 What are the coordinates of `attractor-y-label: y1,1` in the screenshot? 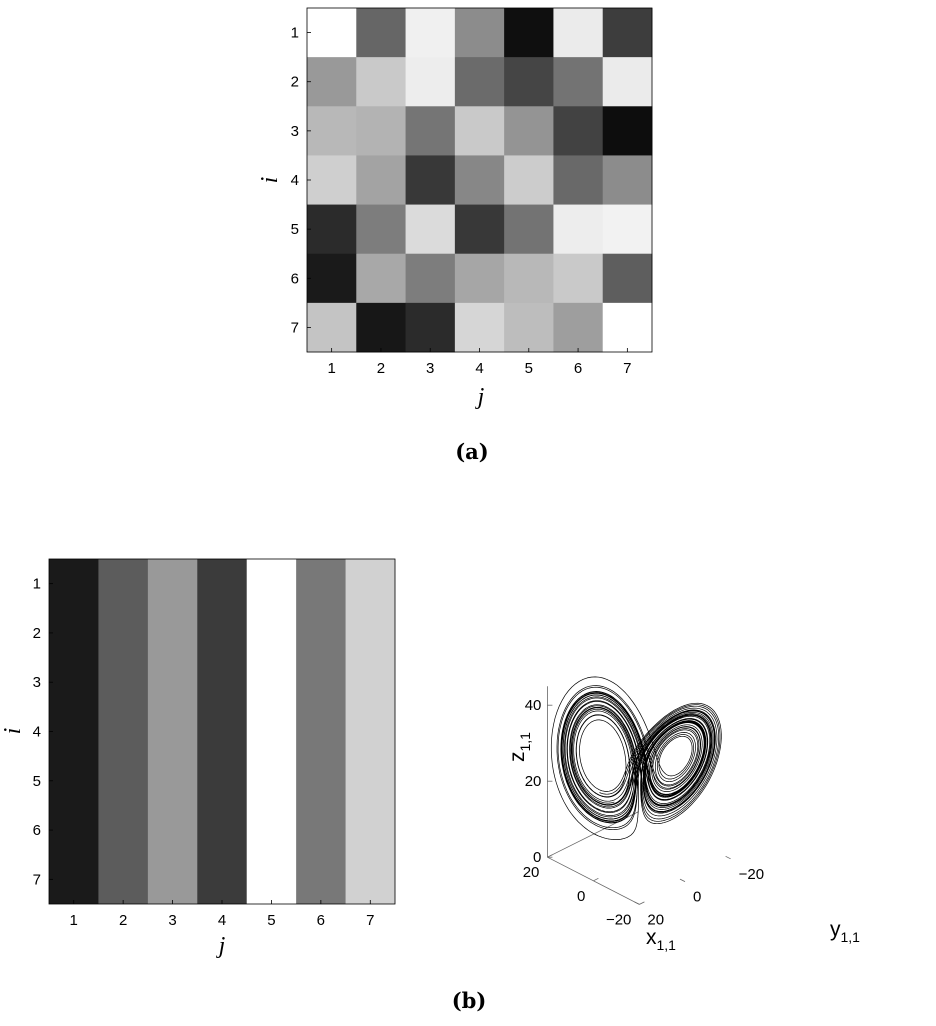 It's located at (845, 931).